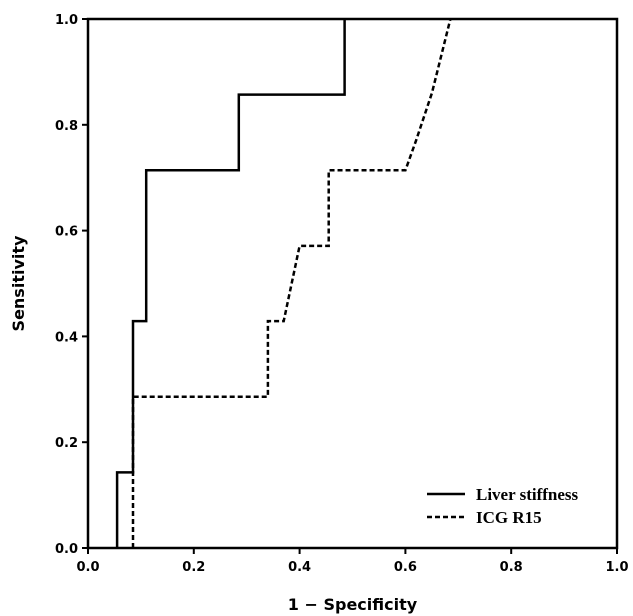 The height and width of the screenshot is (616, 633). I want to click on x-tick-label: 1.0, so click(616, 567).